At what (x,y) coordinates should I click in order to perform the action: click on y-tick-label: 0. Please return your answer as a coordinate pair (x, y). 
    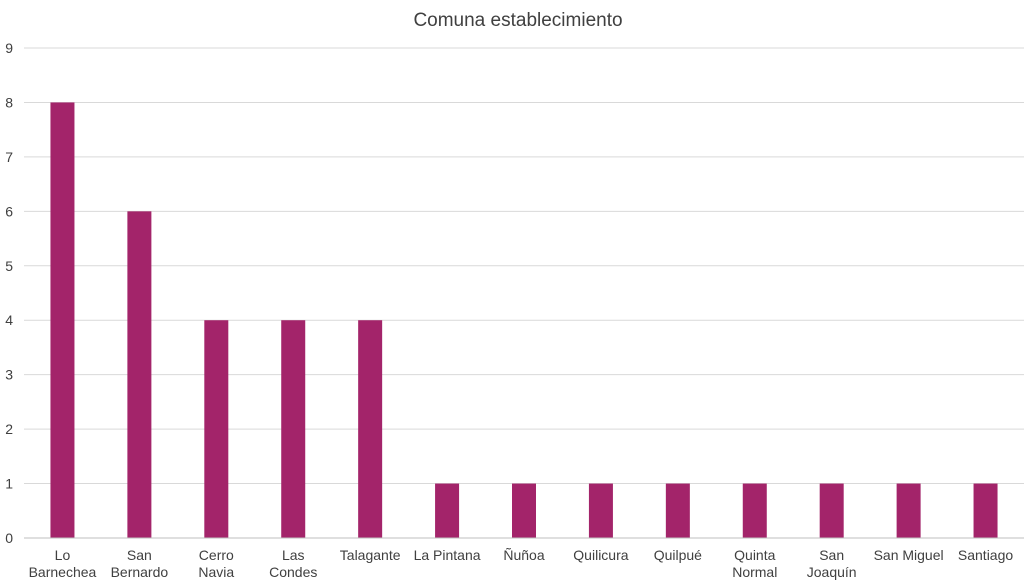
    Looking at the image, I should click on (9, 538).